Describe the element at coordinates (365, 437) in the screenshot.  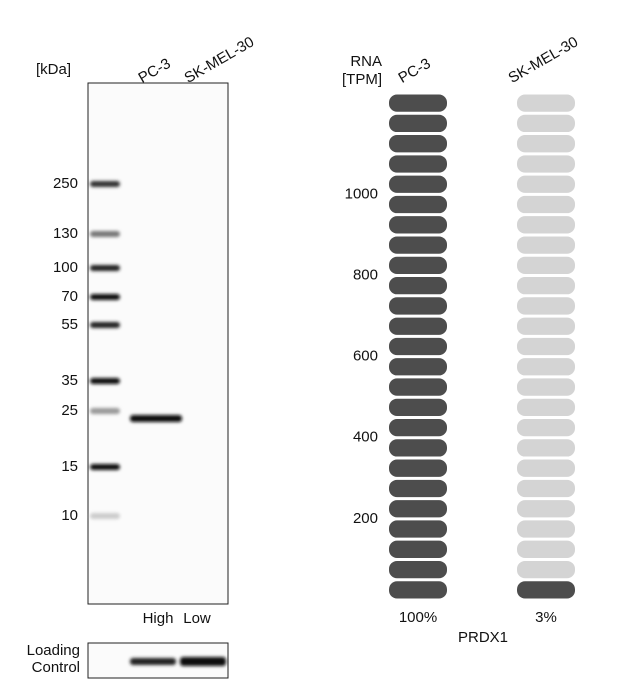
I see `y-tick-label: 400` at that location.